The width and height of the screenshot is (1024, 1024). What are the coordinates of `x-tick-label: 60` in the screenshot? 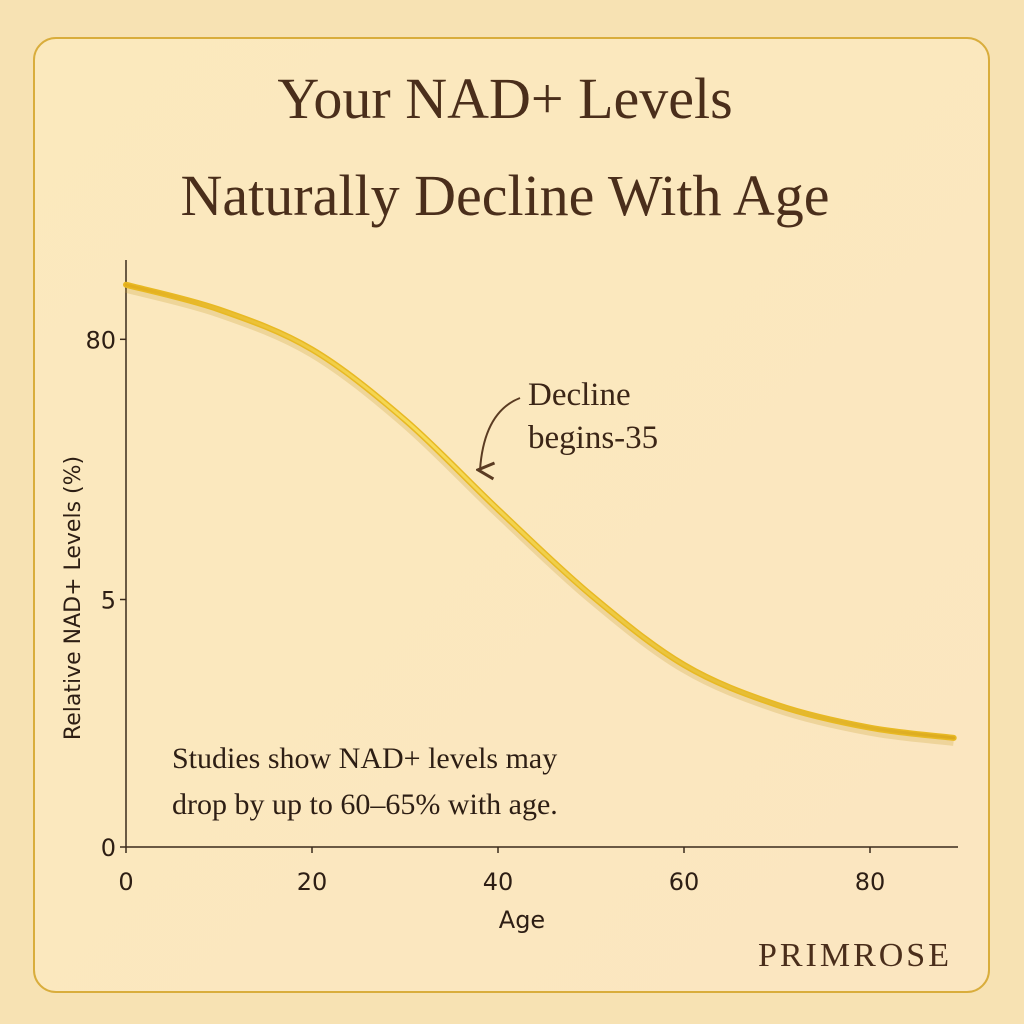 It's located at (684, 882).